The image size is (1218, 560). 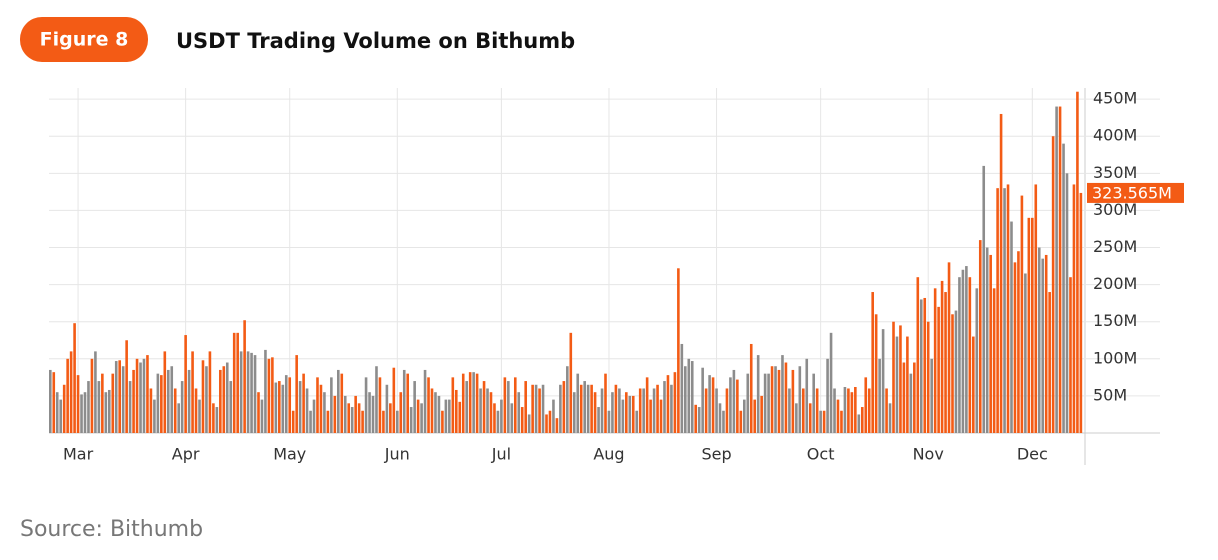 I want to click on chart-title: USDT Trading Volume on Bithumb, so click(x=375, y=41).